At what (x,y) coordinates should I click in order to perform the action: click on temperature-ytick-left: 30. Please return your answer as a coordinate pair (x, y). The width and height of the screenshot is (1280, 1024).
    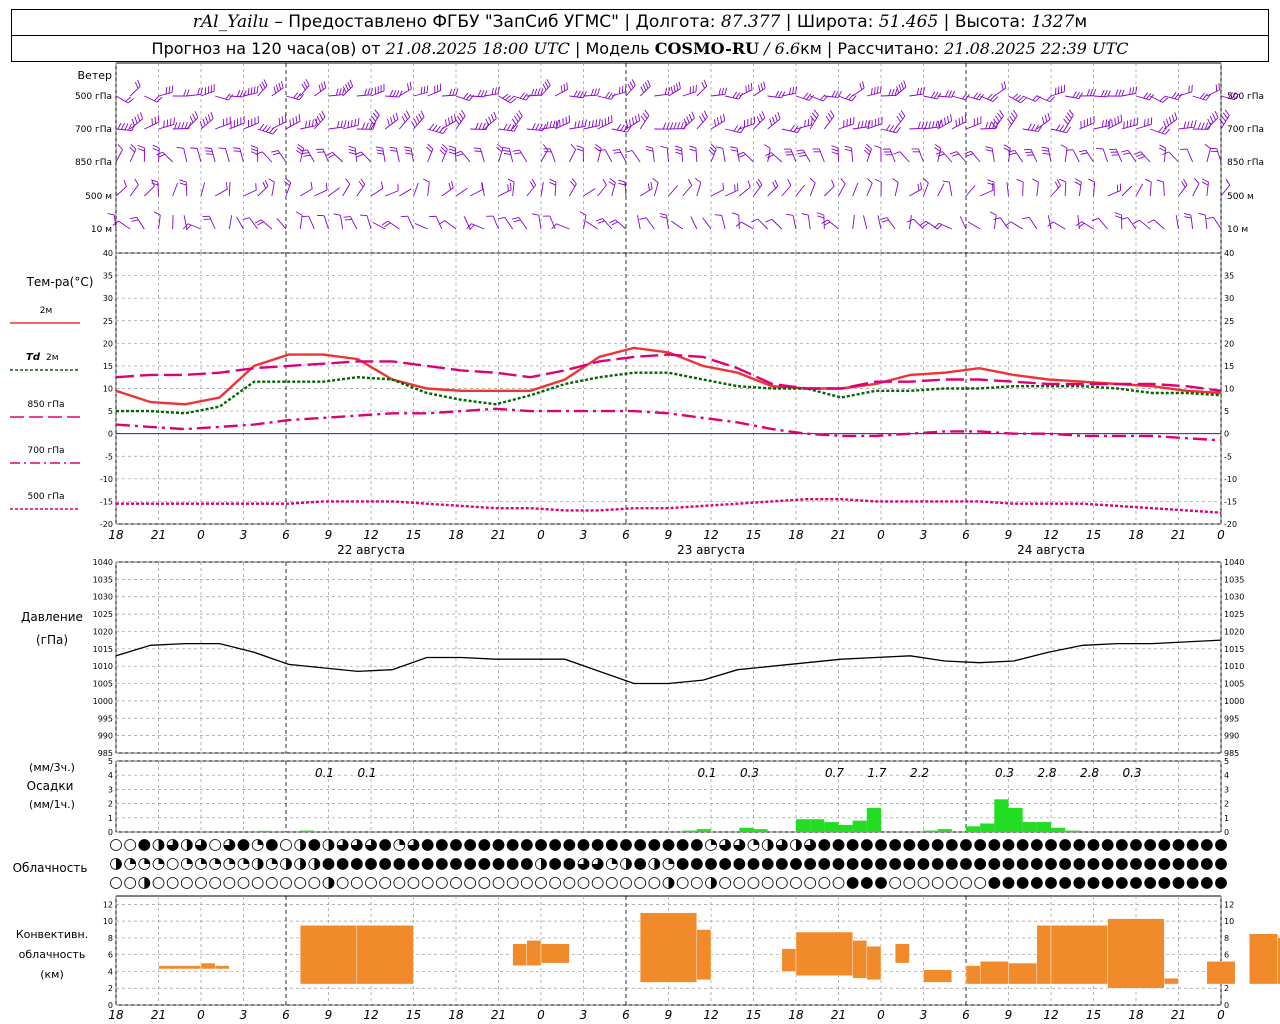
    Looking at the image, I should click on (108, 298).